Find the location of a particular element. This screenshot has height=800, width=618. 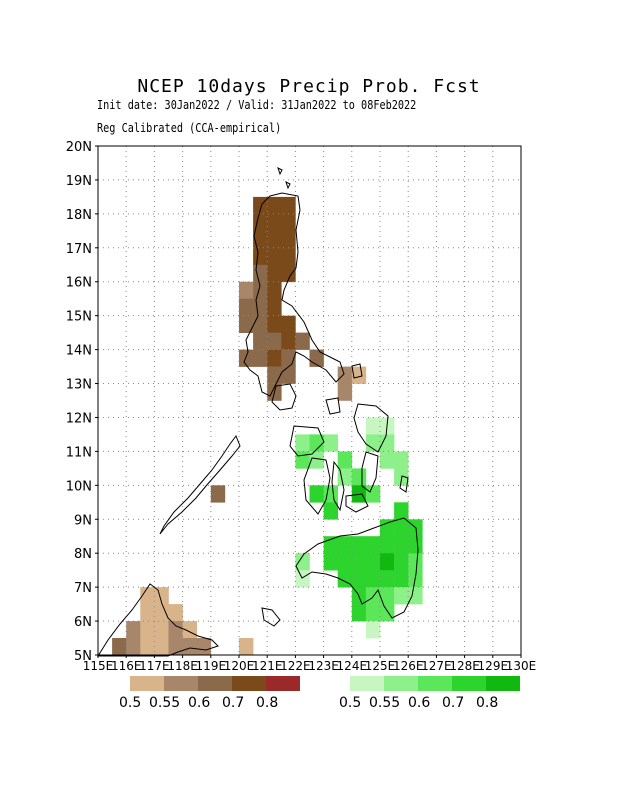

coastline-samar is located at coordinates (371, 428).